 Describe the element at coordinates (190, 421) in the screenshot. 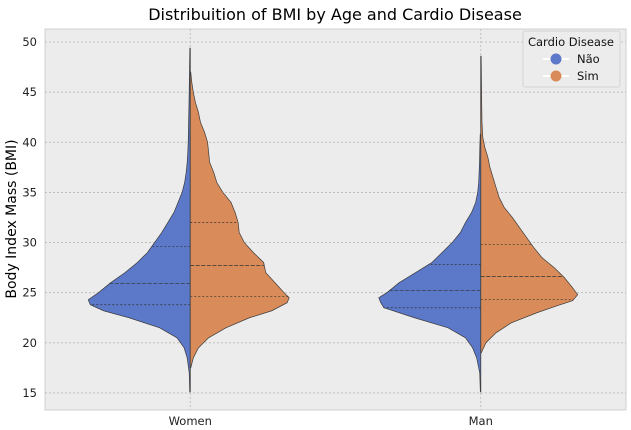

I see `x-tick-label: Women` at that location.